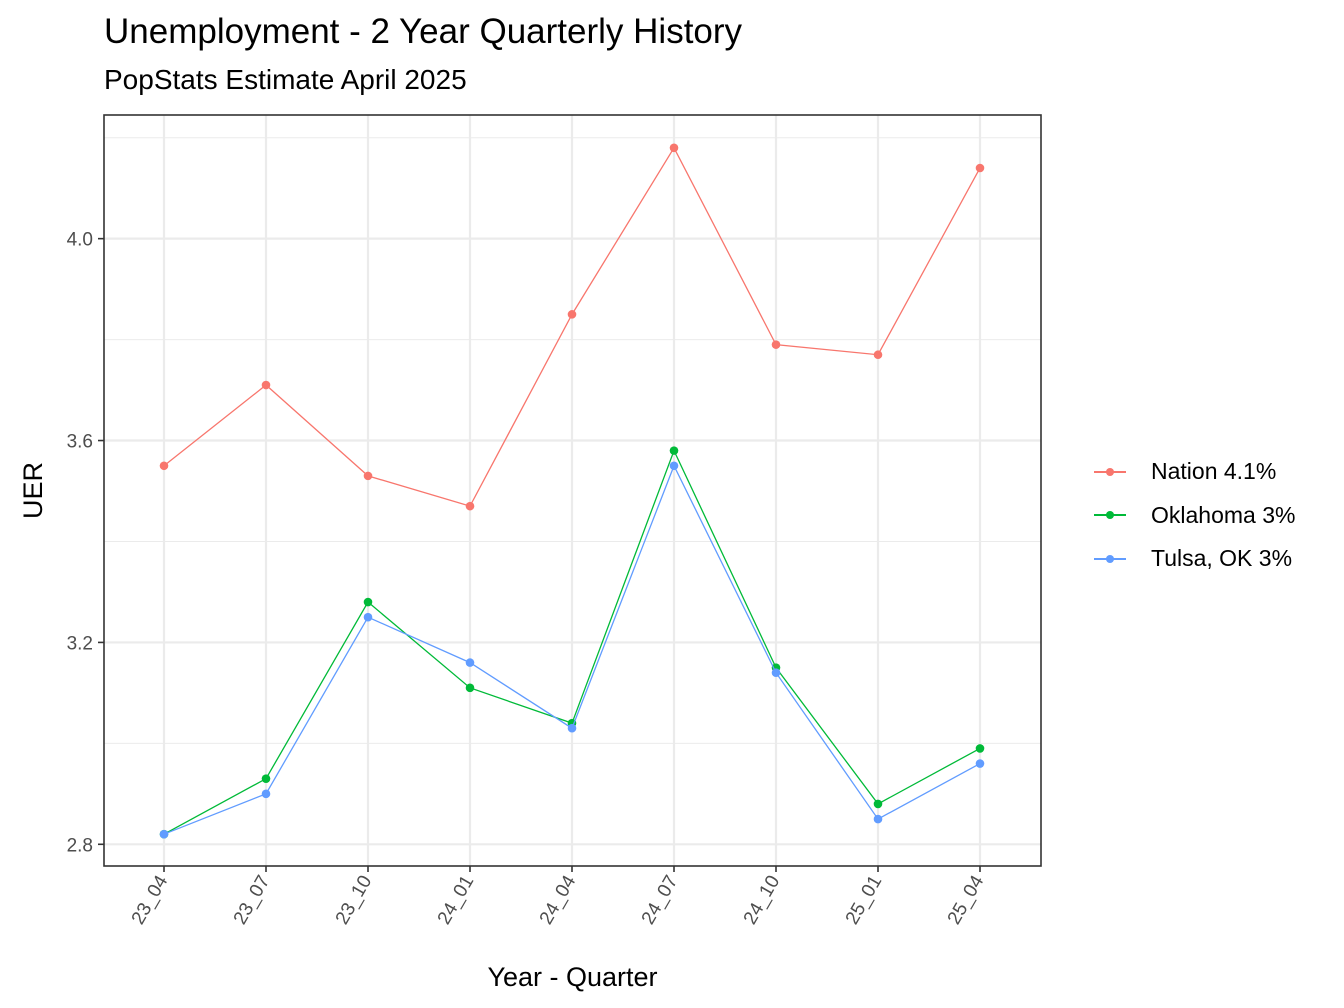 Image resolution: width=1344 pixels, height=1008 pixels. What do you see at coordinates (33, 490) in the screenshot?
I see `y-axis-title: UER` at bounding box center [33, 490].